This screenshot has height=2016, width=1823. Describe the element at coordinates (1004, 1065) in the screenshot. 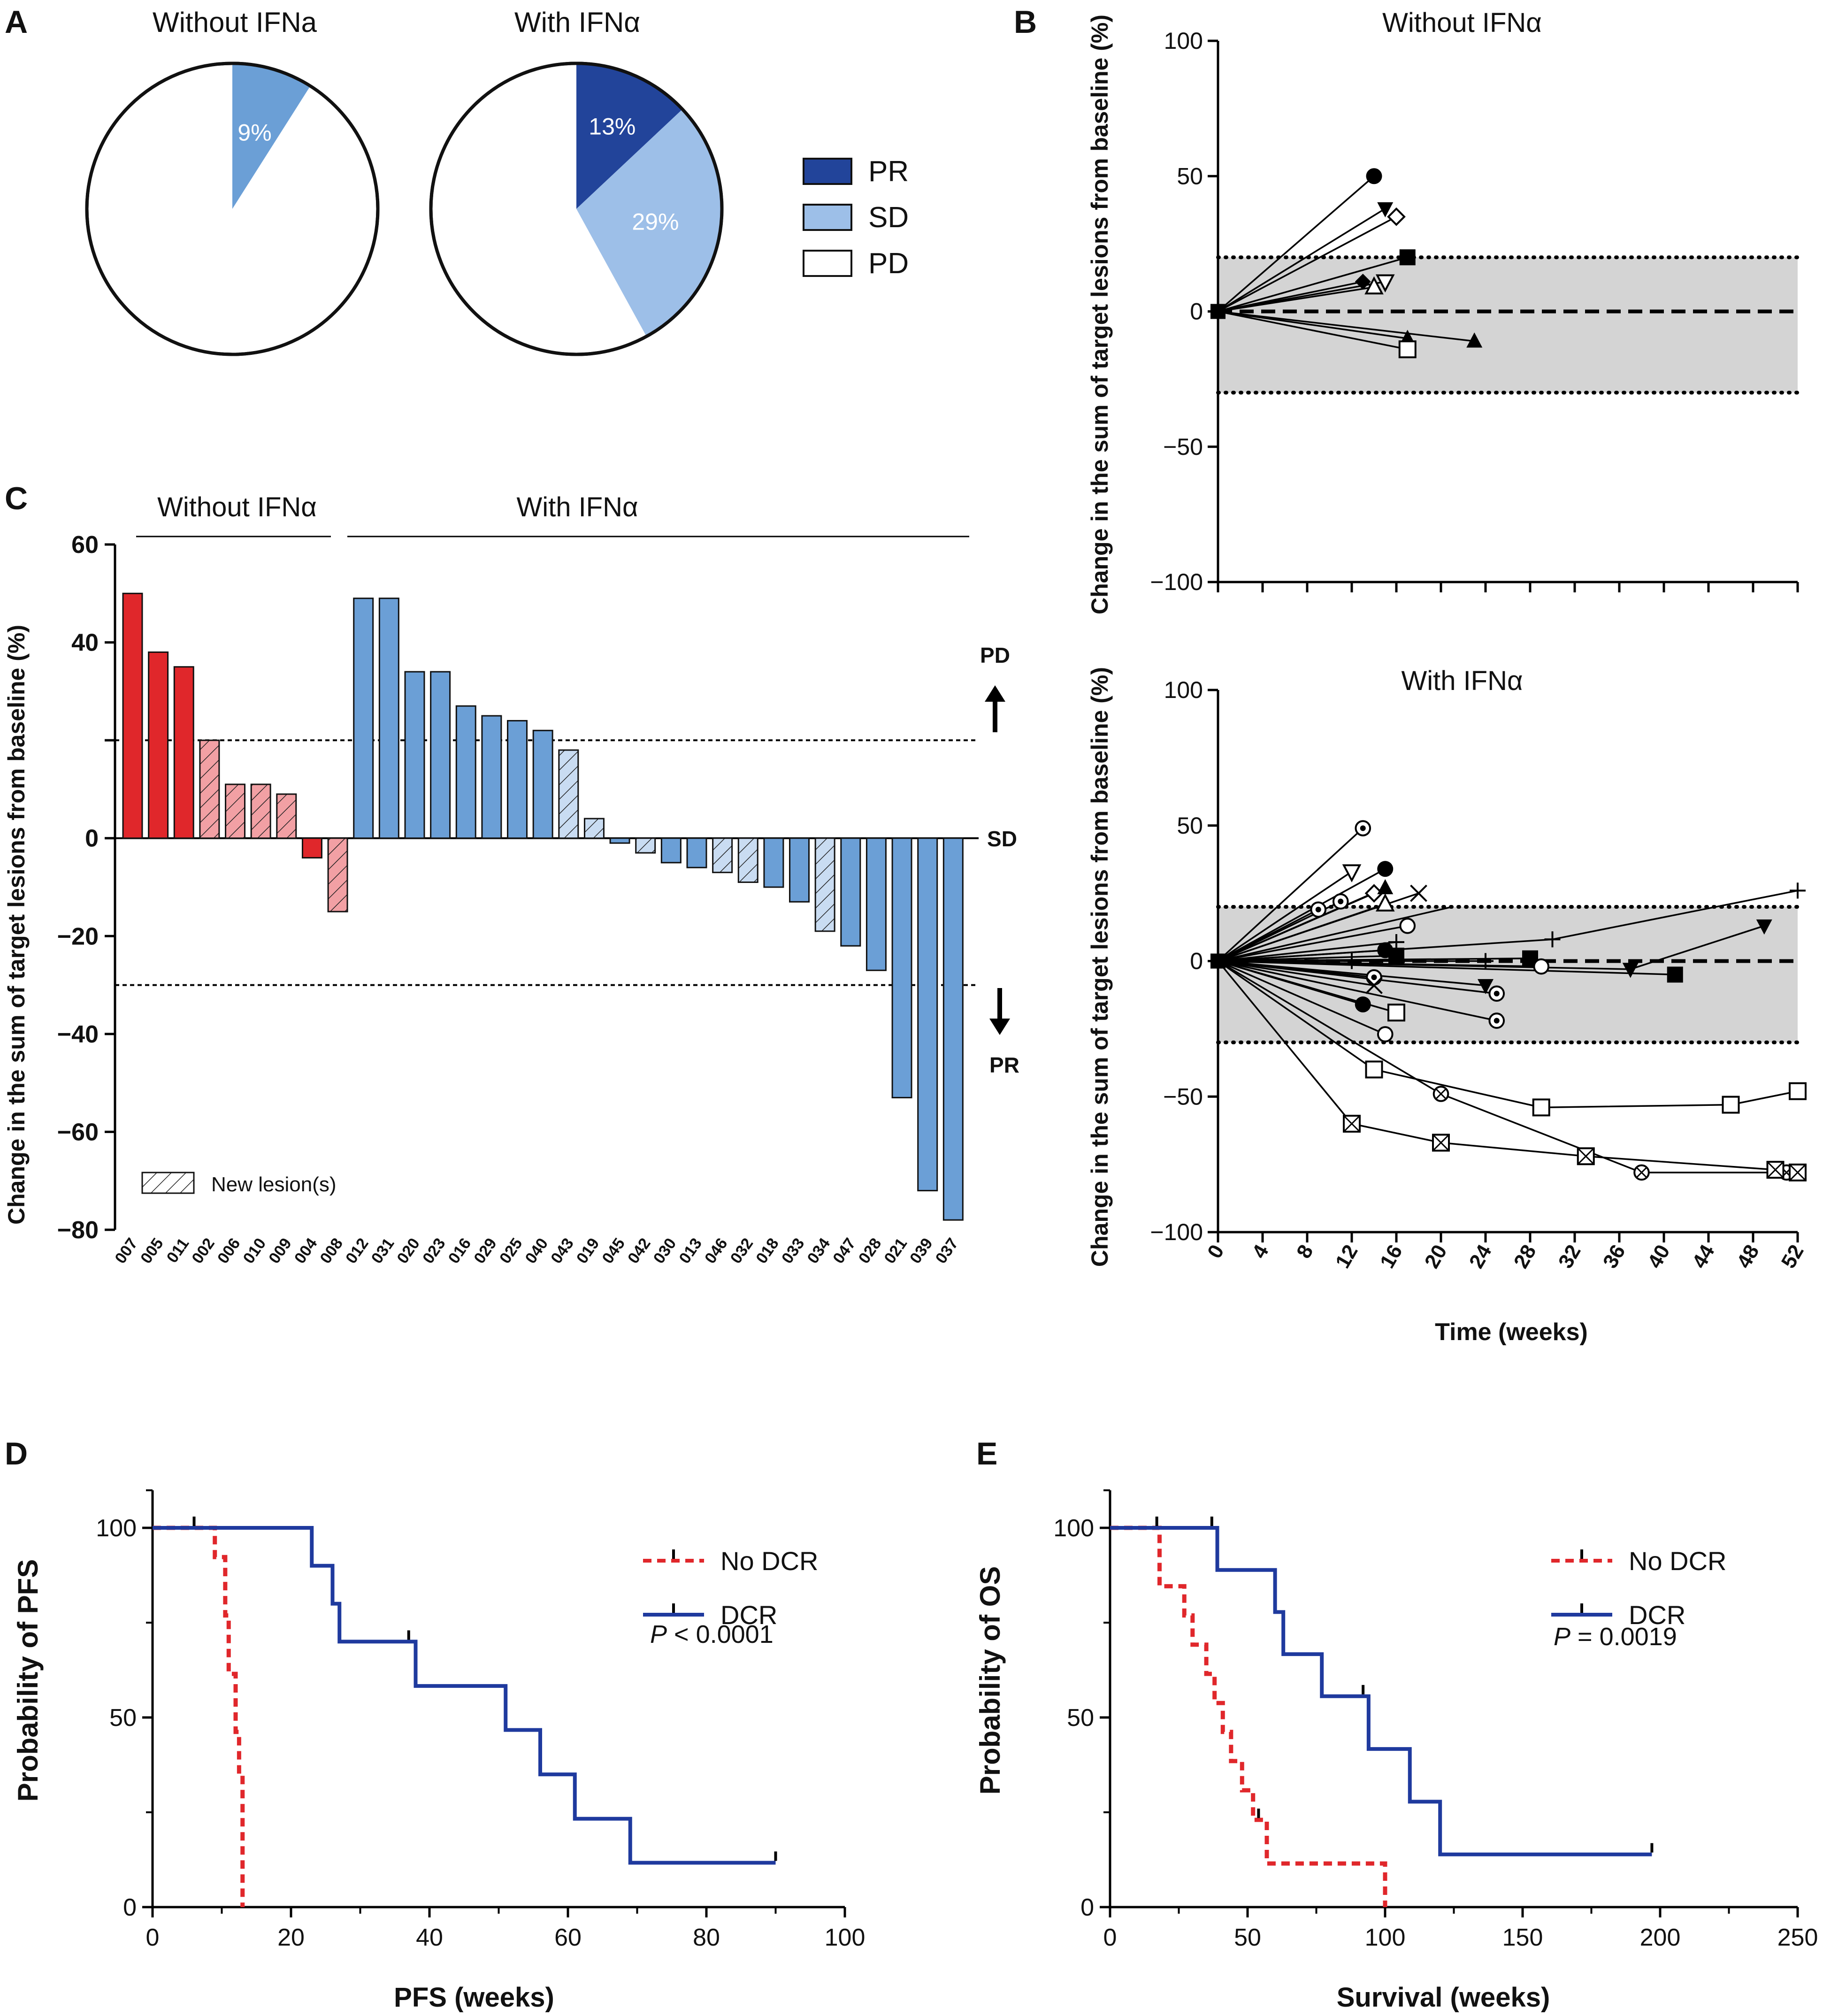

I see `c-label-pr: PR` at that location.